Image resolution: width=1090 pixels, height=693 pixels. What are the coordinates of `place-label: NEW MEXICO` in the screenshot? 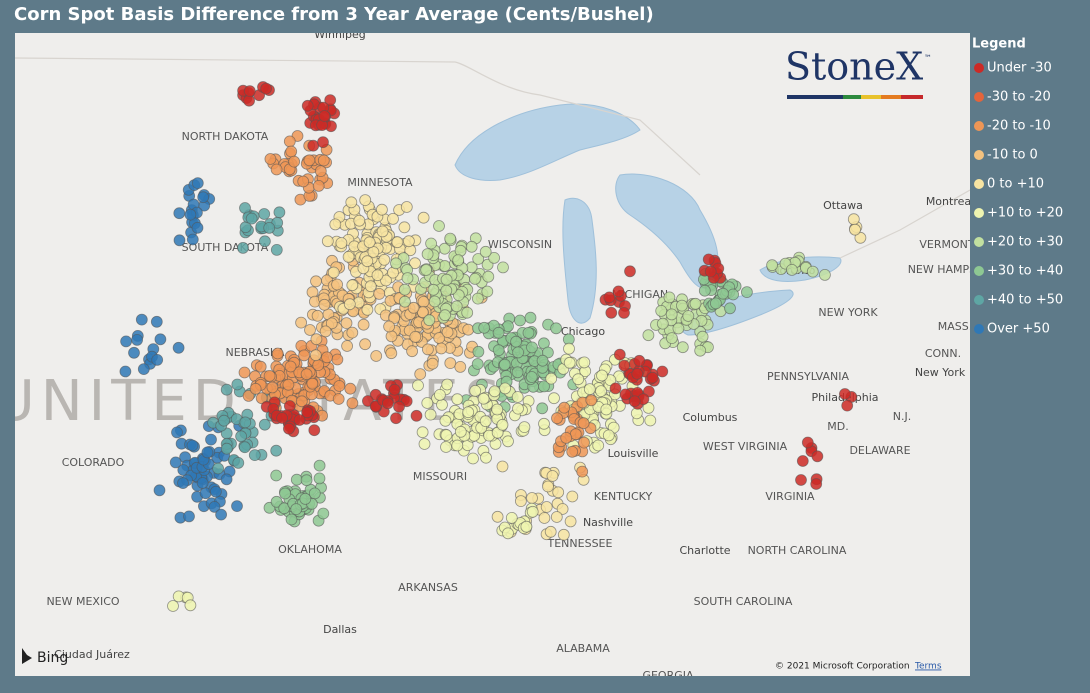 It's located at (82, 601).